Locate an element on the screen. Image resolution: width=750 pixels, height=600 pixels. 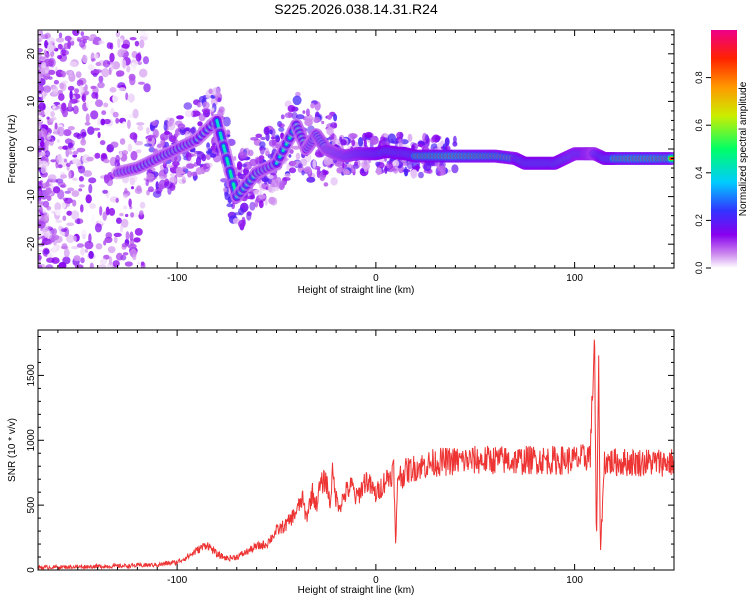
colorbar-tick-label: 0.2 is located at coordinates (699, 220).